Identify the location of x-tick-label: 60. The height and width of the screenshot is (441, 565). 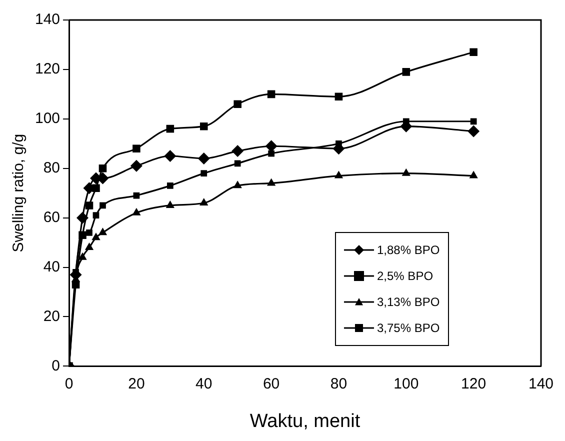
(271, 383).